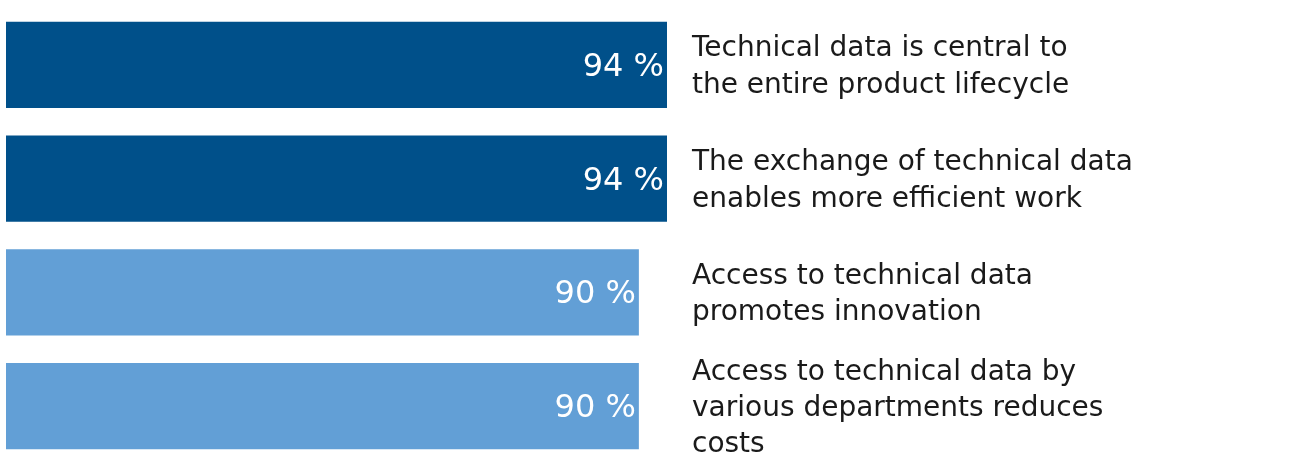 The height and width of the screenshot is (465, 1293). What do you see at coordinates (912, 179) in the screenshot?
I see `y-tick-label: The exchange of technical data enables more efficient work` at bounding box center [912, 179].